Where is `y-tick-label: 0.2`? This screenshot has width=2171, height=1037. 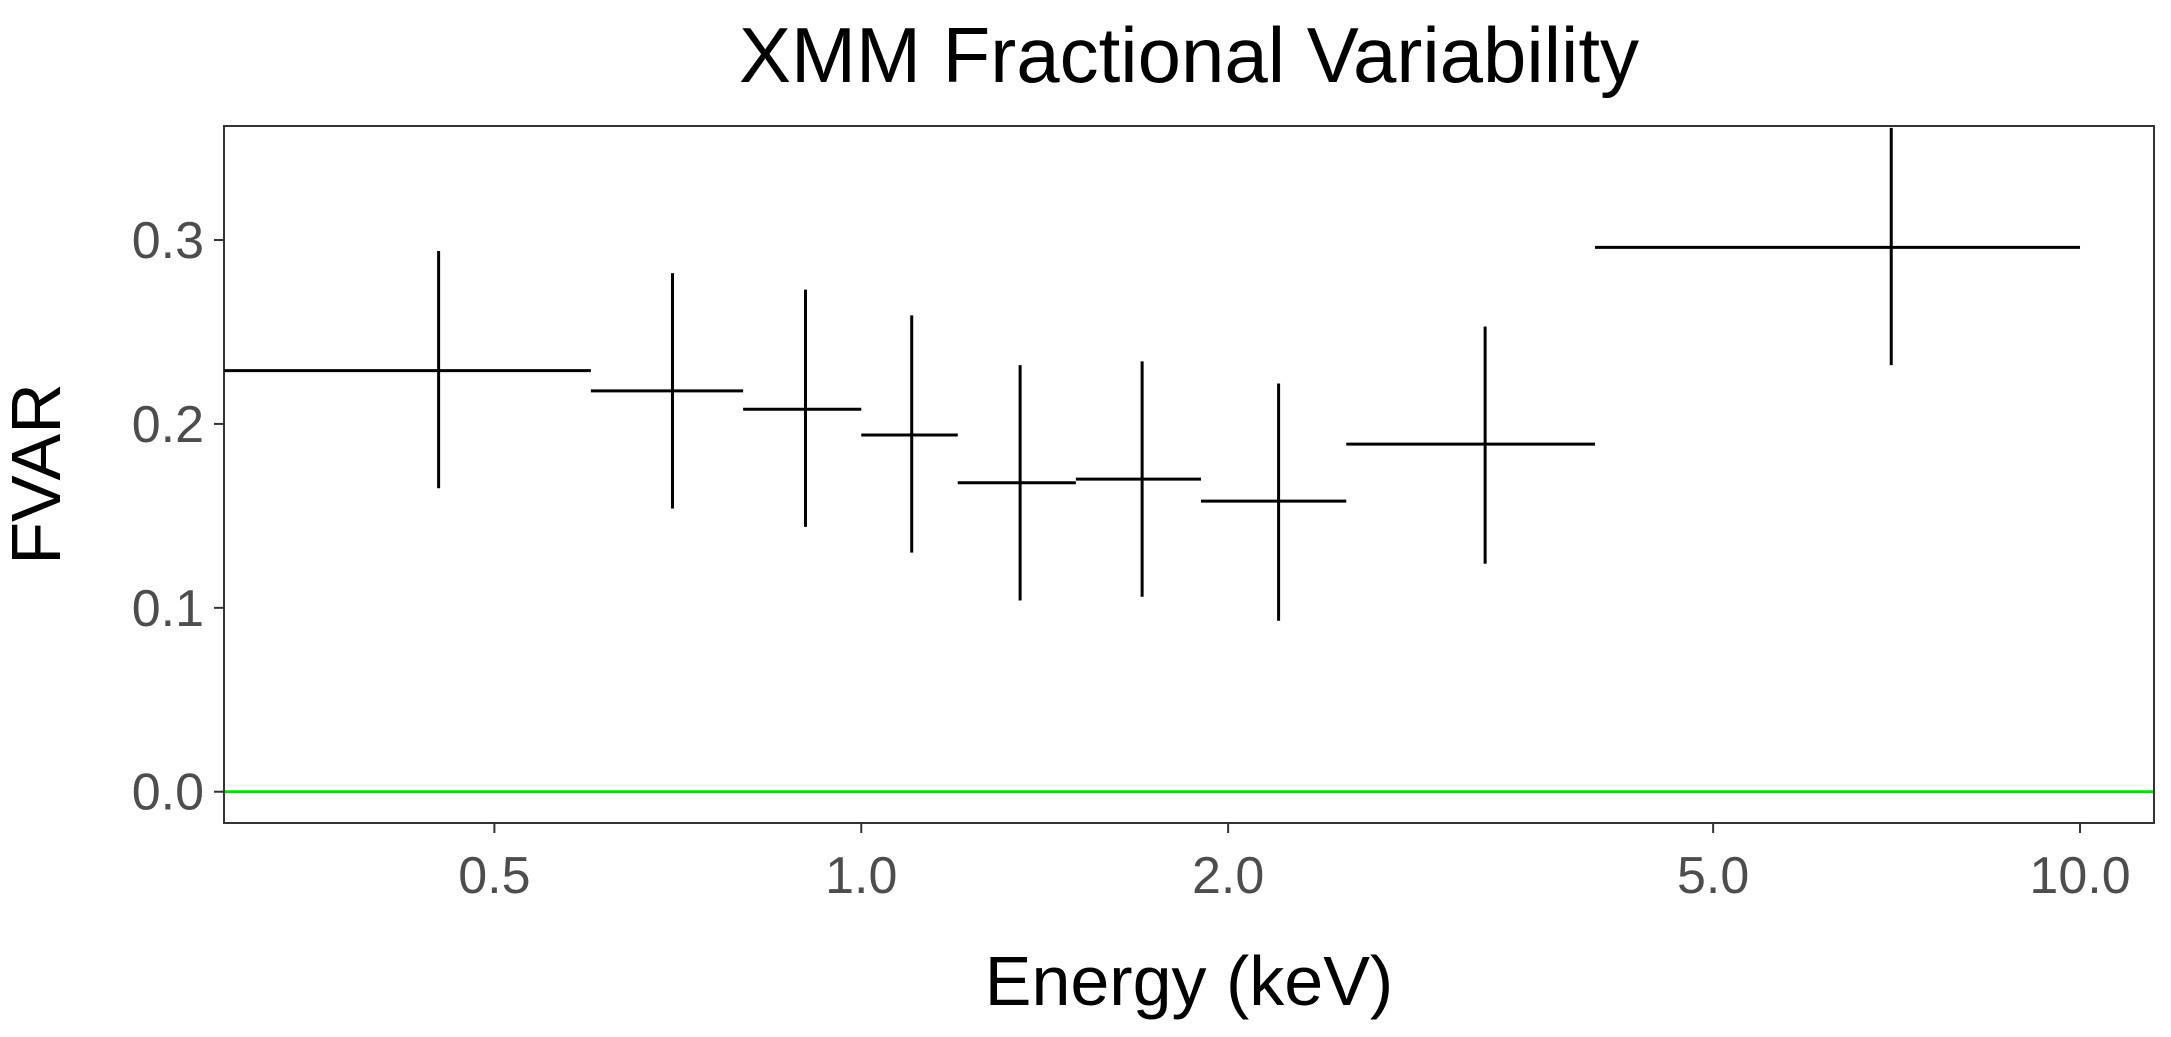 y-tick-label: 0.2 is located at coordinates (168, 425).